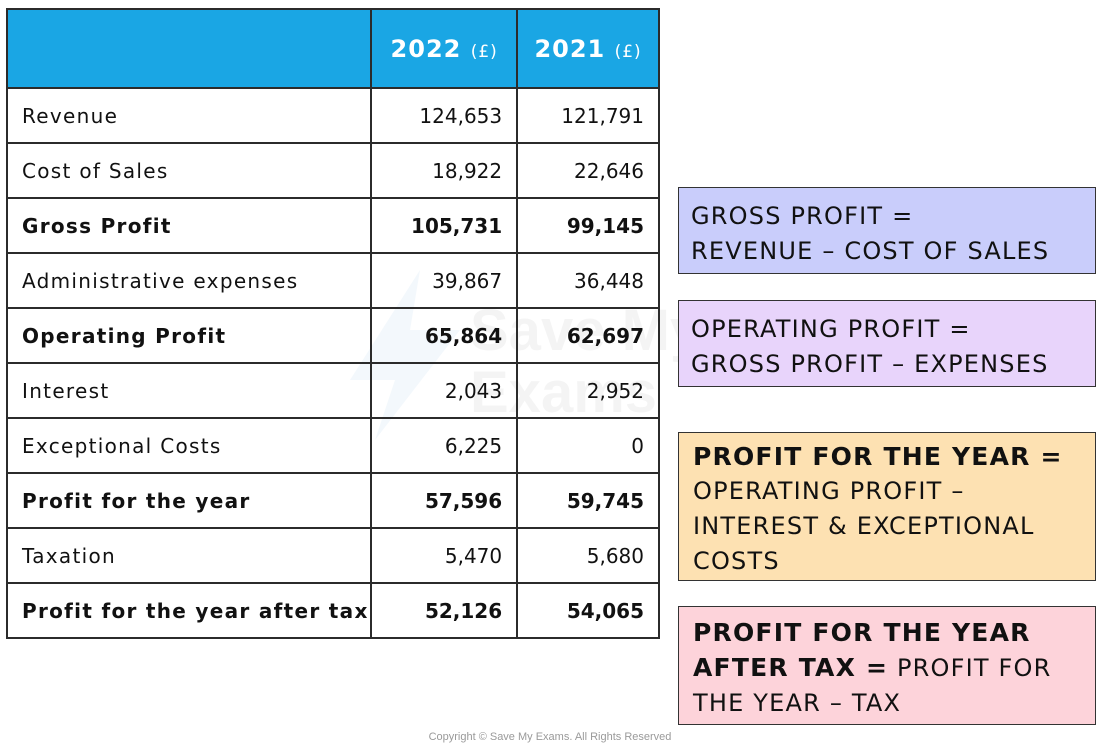  What do you see at coordinates (588, 115) in the screenshot?
I see `value-2021: 121,791` at bounding box center [588, 115].